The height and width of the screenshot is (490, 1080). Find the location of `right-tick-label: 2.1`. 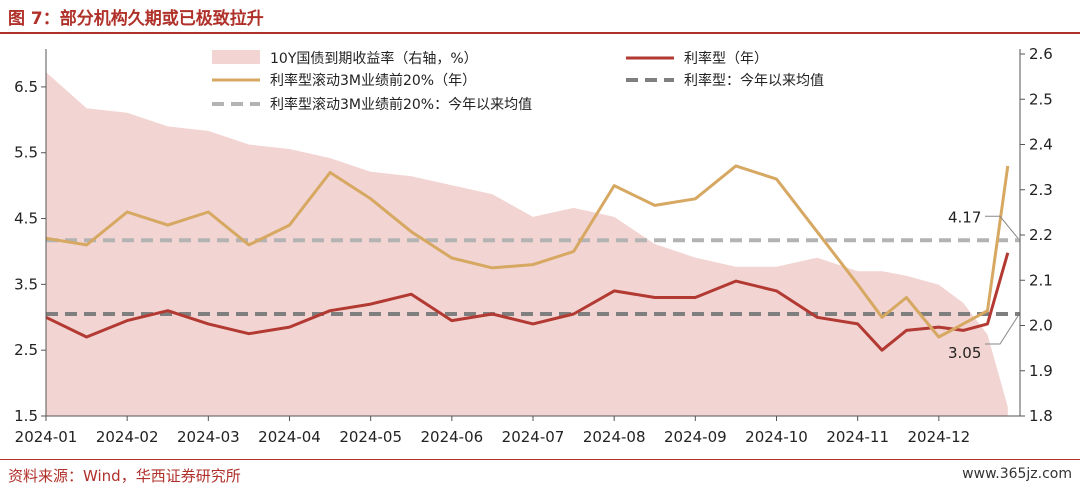

right-tick-label: 2.1 is located at coordinates (1041, 280).